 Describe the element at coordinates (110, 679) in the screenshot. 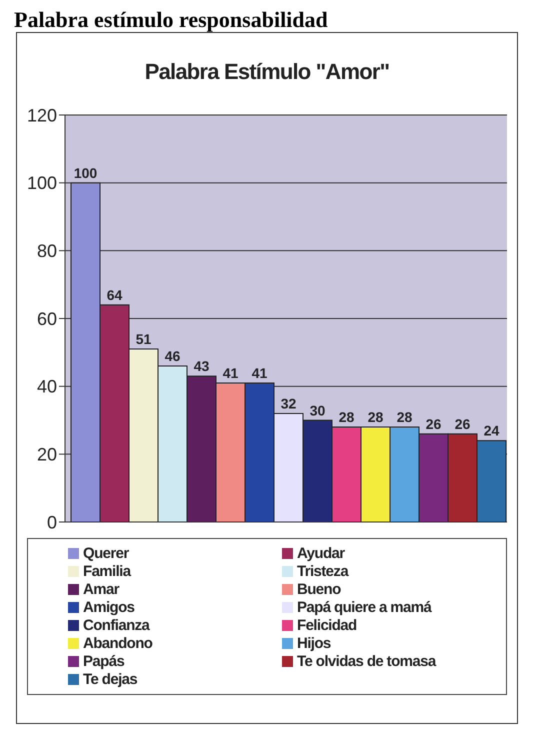

I see `legend-label: Te dejas` at that location.